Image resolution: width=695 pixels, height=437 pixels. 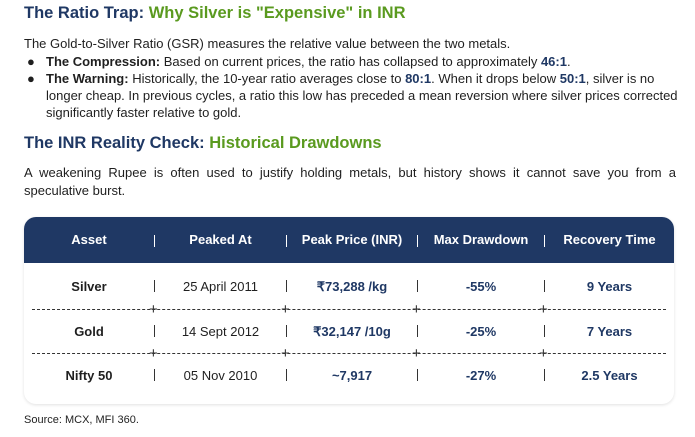 I want to click on ratio-value: 80:1, so click(x=418, y=78).